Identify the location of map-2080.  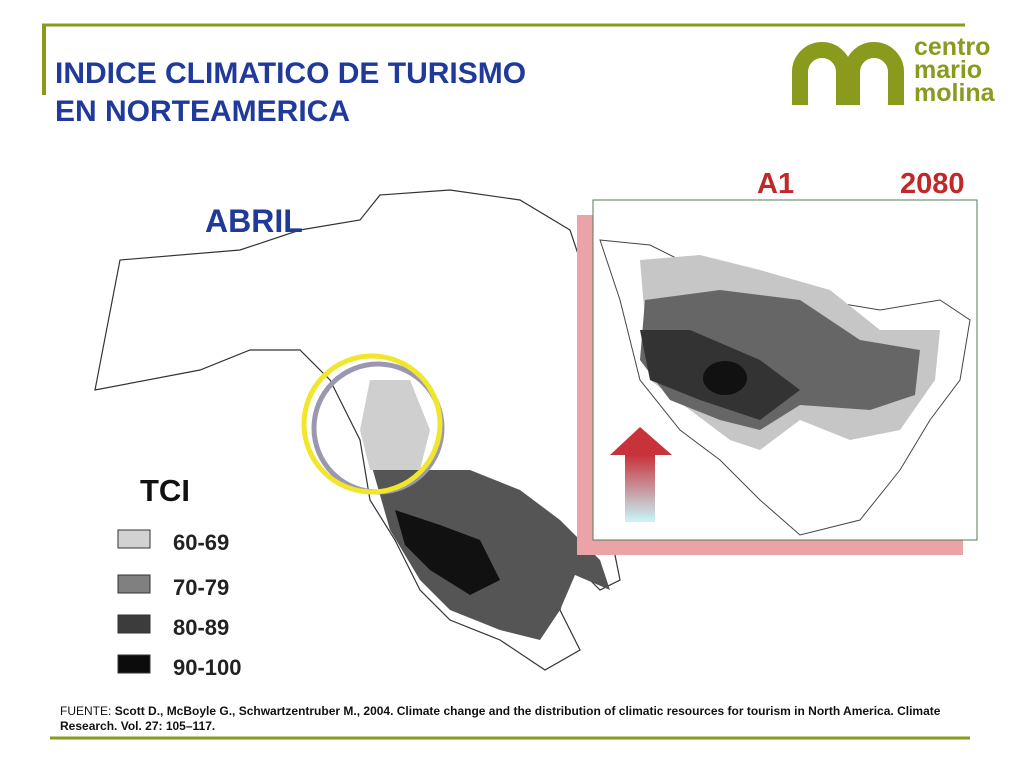
(785, 387).